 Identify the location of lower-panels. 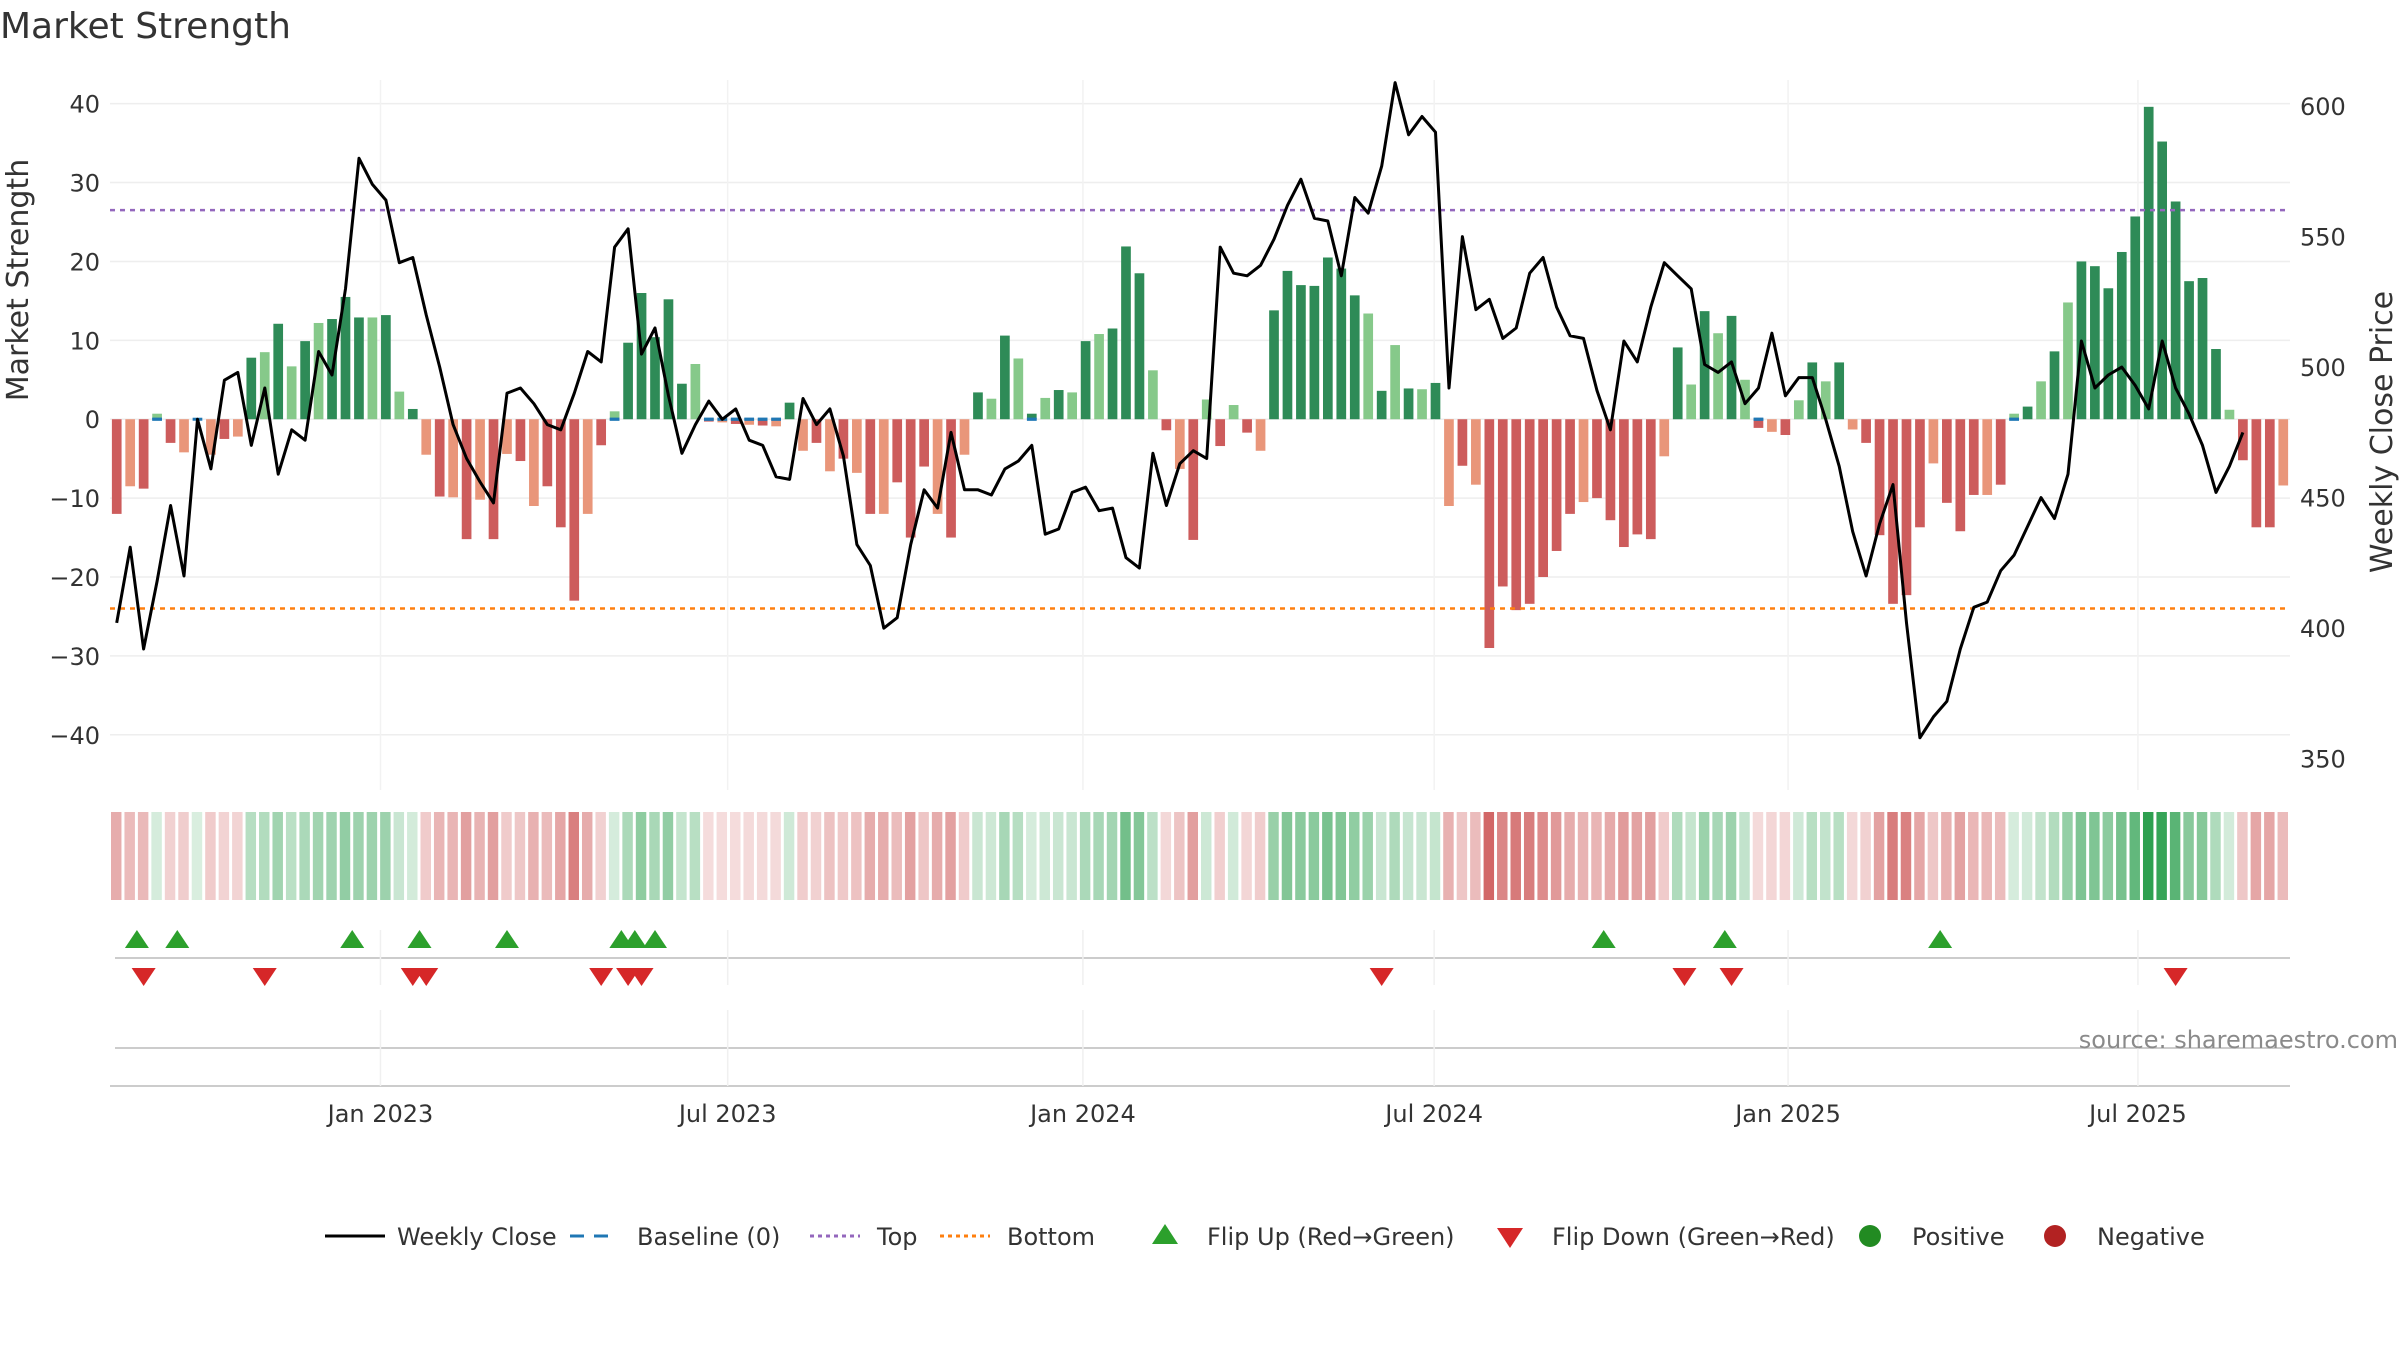
(1200, 1008).